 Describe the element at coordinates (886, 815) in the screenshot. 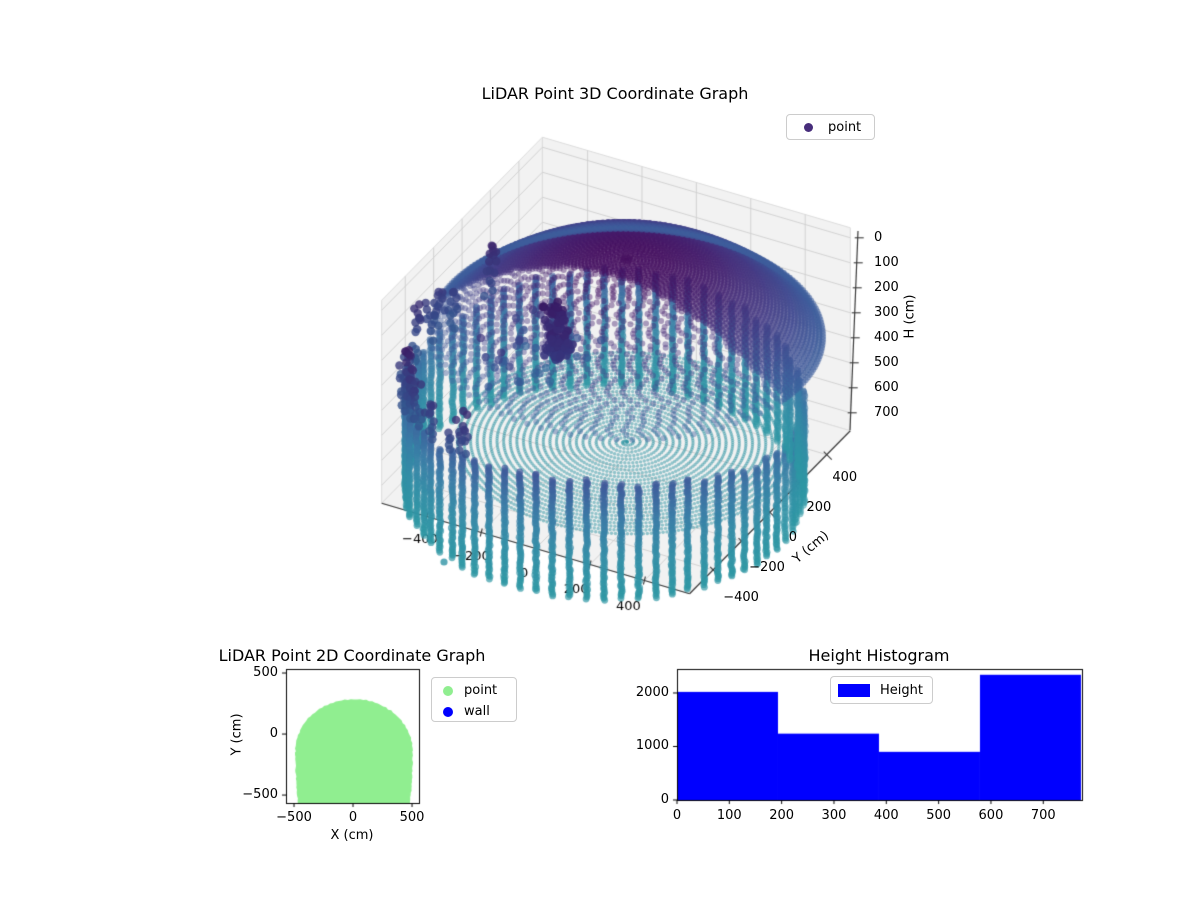

I see `histogram-x-tick-label: 400` at that location.